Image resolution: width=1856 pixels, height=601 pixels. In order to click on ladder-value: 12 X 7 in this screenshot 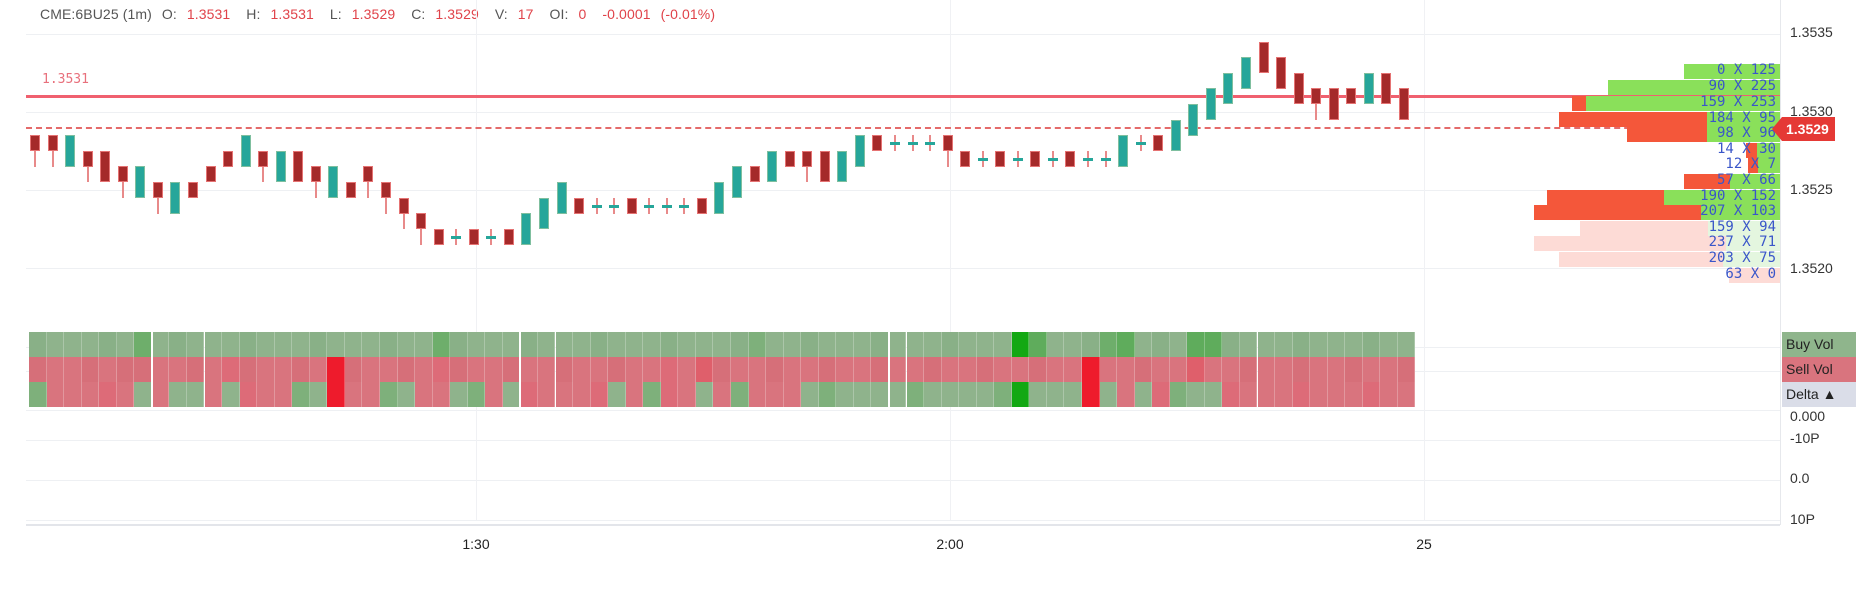, I will do `click(1750, 164)`.